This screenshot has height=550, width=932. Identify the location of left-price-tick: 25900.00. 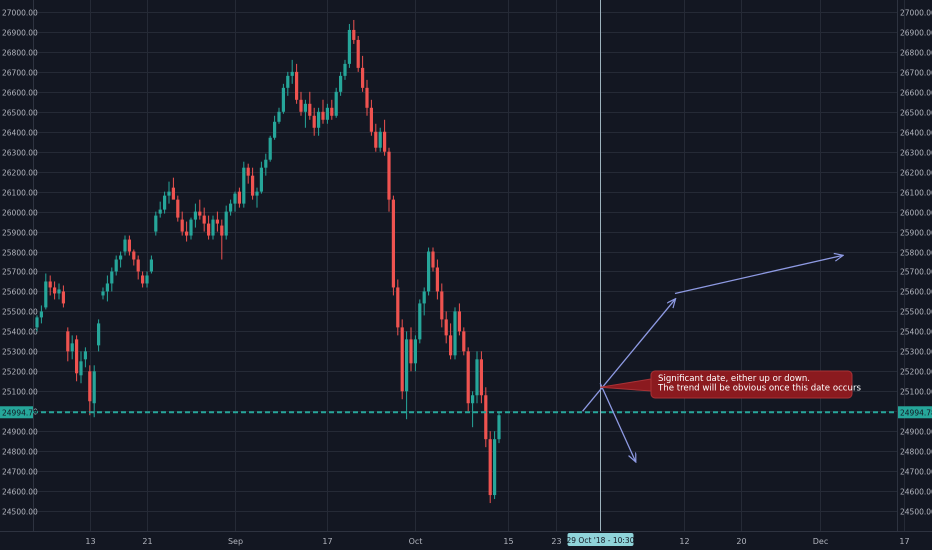
(20, 233).